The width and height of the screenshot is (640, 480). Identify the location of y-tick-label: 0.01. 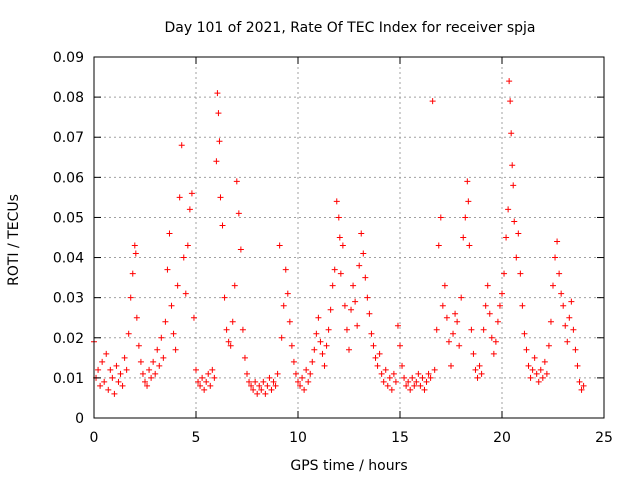
(68, 379).